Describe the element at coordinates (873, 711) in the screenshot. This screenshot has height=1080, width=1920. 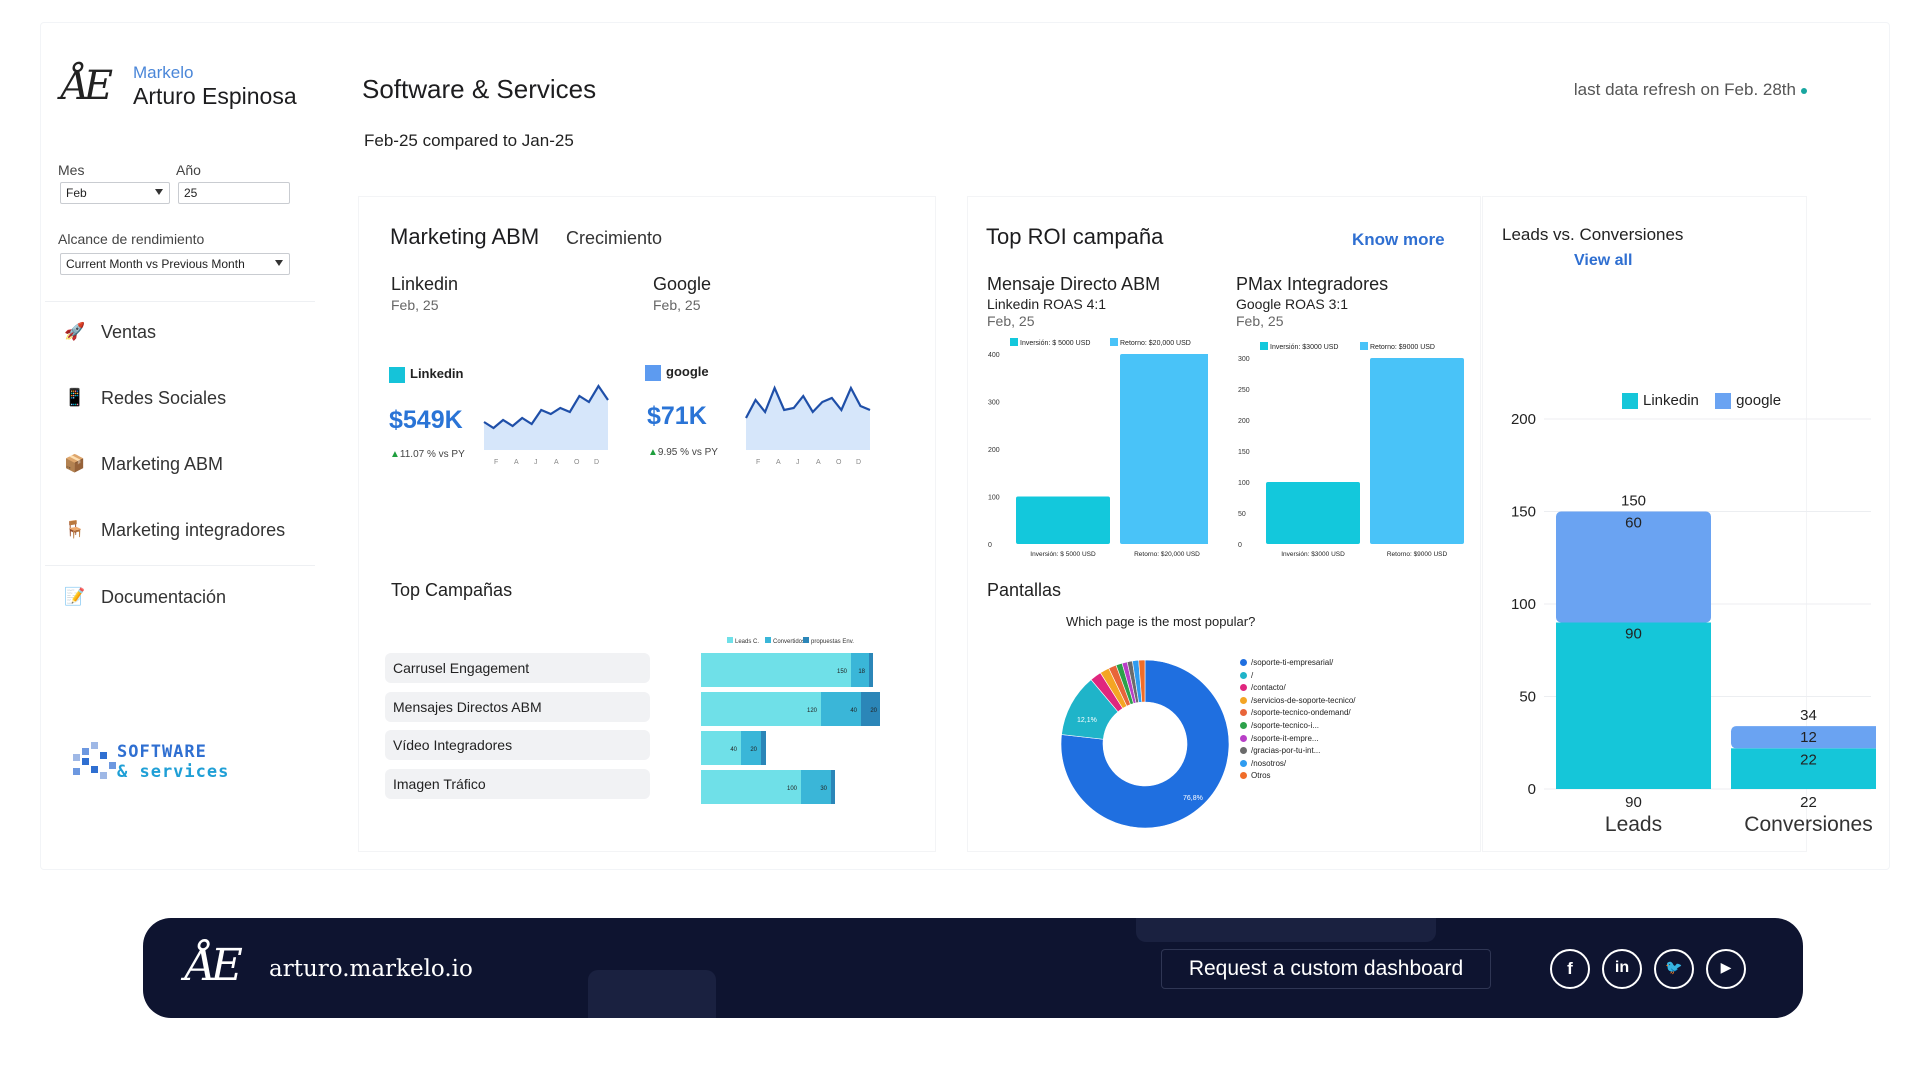
I see `bar-value-label: 20` at that location.